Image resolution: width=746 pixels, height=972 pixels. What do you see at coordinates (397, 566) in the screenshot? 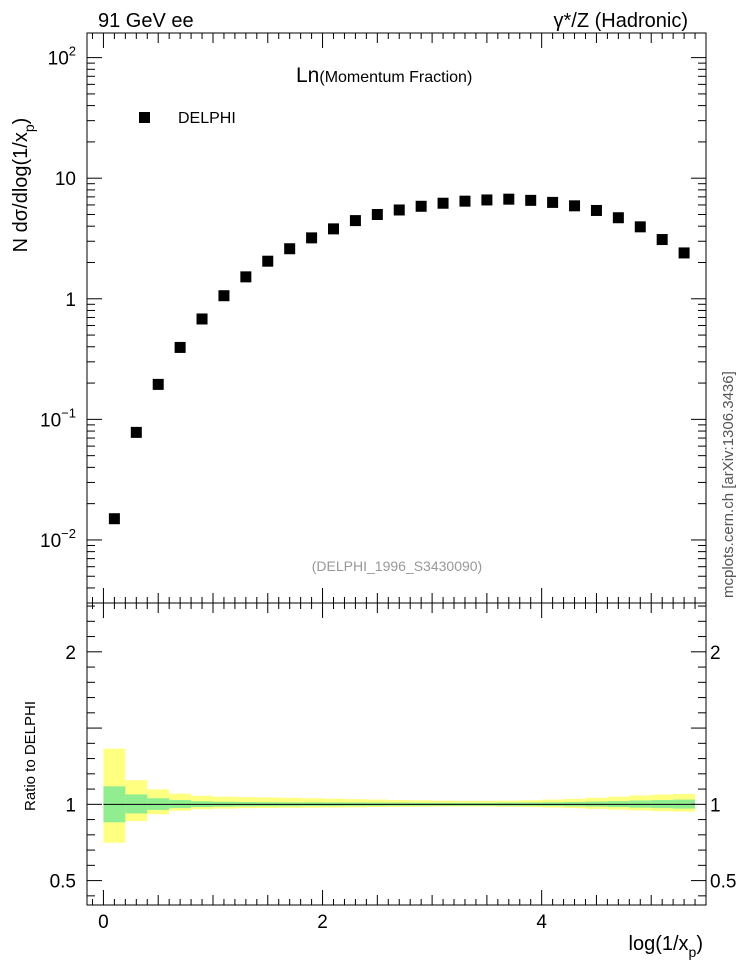
I see `analysis-annotation: (DELPHI_1996_S3430090)` at bounding box center [397, 566].